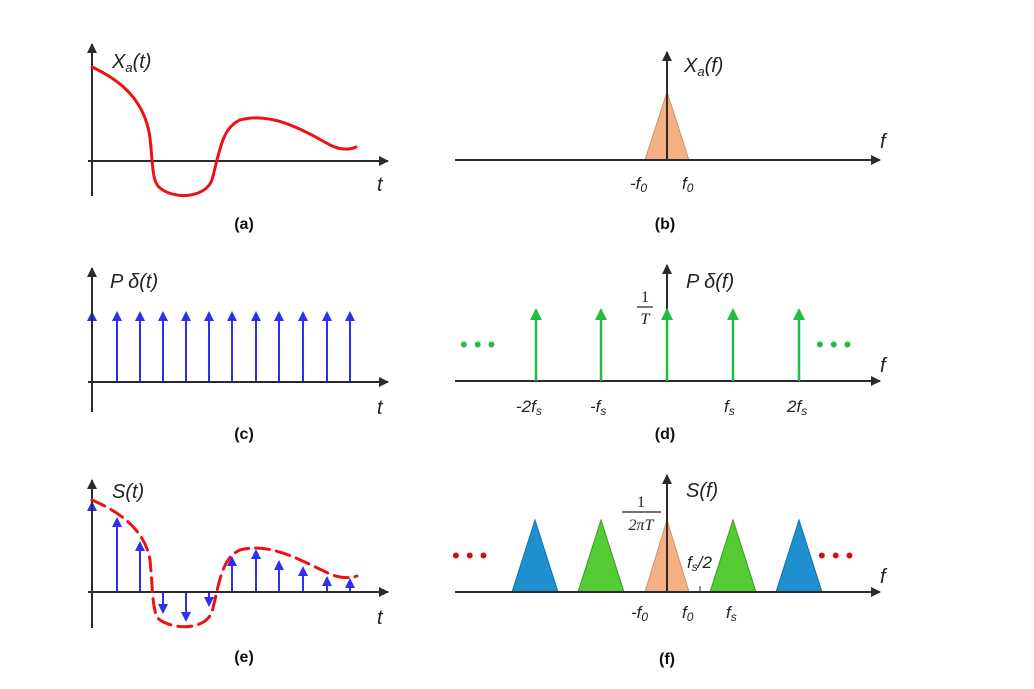  Describe the element at coordinates (835, 555) in the screenshot. I see `panel-f-dots-right: • • •` at that location.